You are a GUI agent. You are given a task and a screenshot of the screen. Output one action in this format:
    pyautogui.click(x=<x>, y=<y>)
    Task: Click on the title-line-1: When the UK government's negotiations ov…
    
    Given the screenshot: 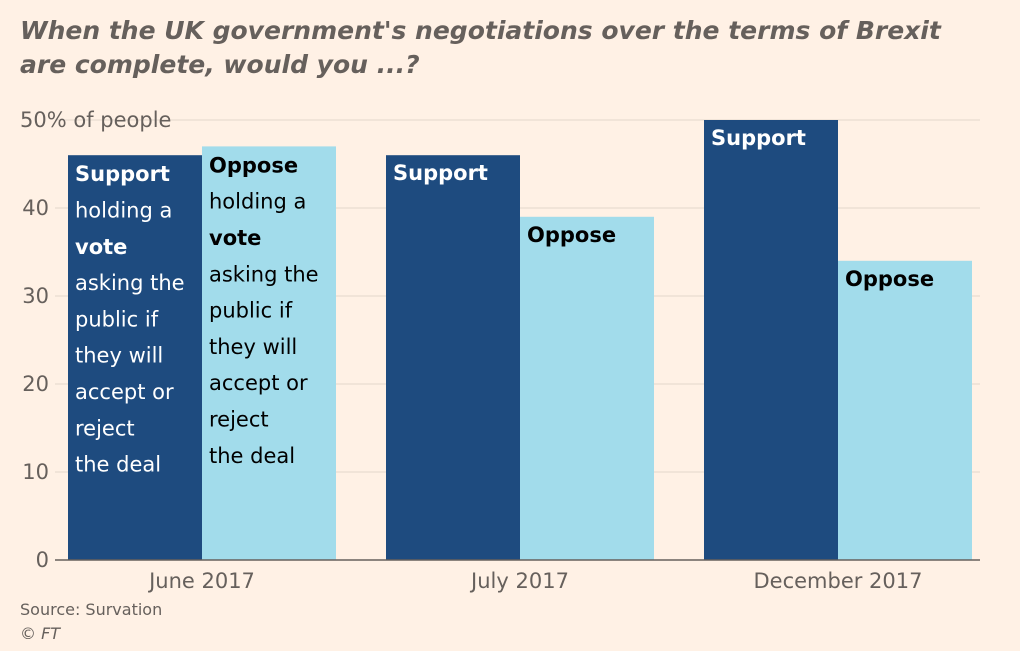 What is the action you would take?
    pyautogui.click(x=480, y=30)
    